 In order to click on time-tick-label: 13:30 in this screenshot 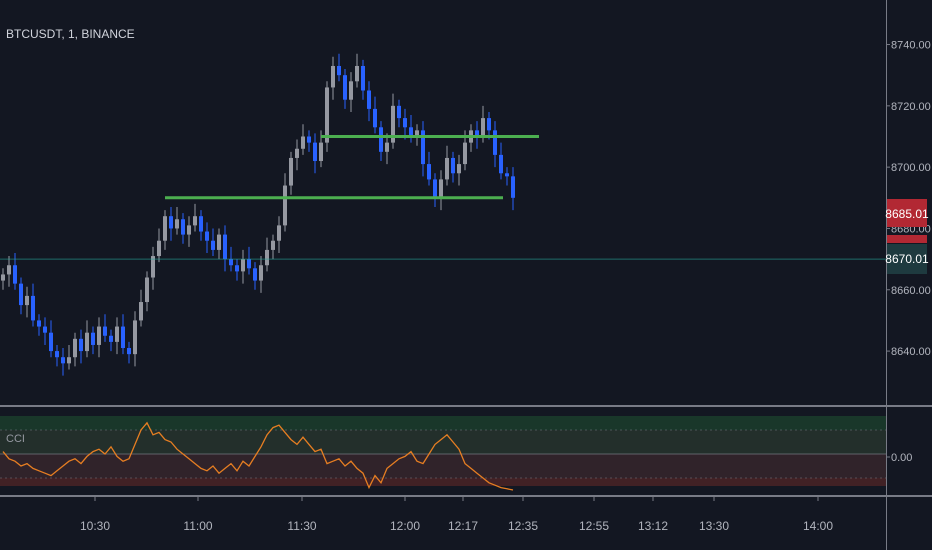, I will do `click(714, 526)`.